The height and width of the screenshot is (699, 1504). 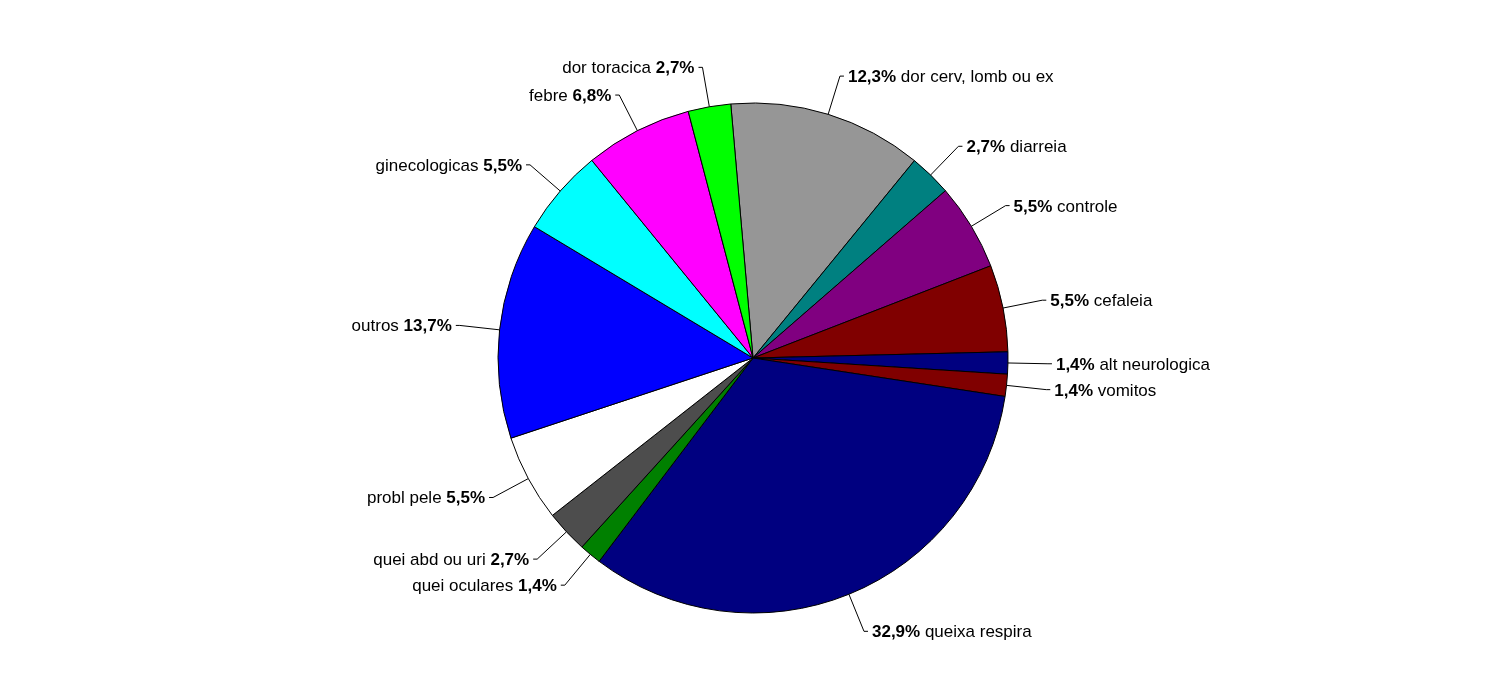 What do you see at coordinates (609, 67) in the screenshot?
I see `slice-label: dor toracica` at bounding box center [609, 67].